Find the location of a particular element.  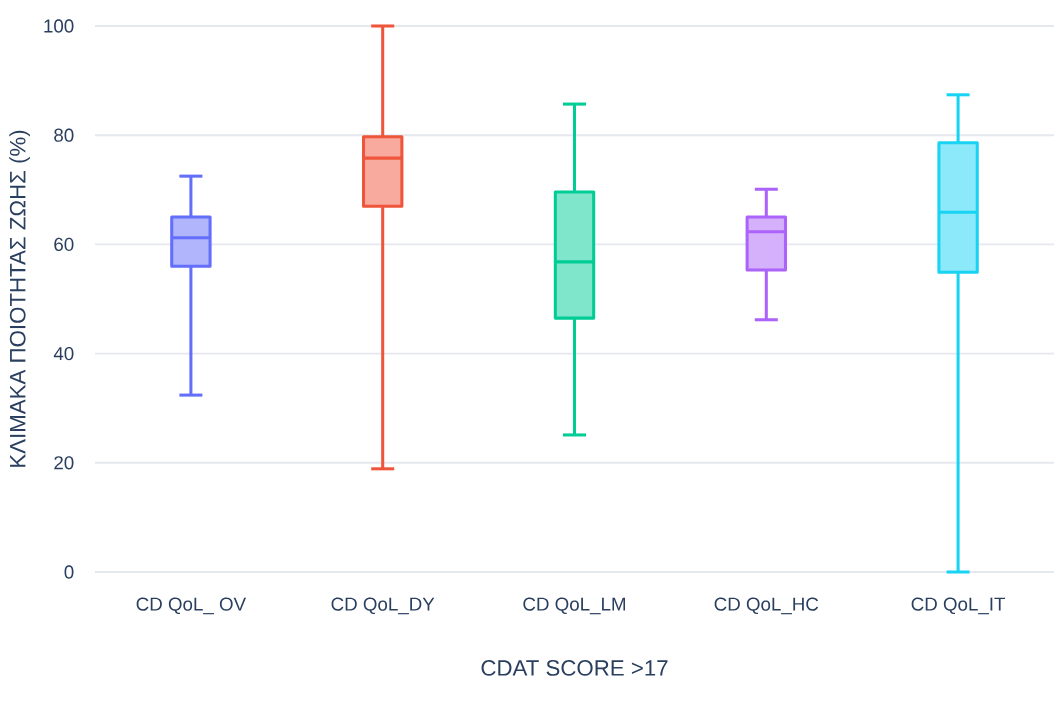

y-tick-label: 0 is located at coordinates (69, 572).